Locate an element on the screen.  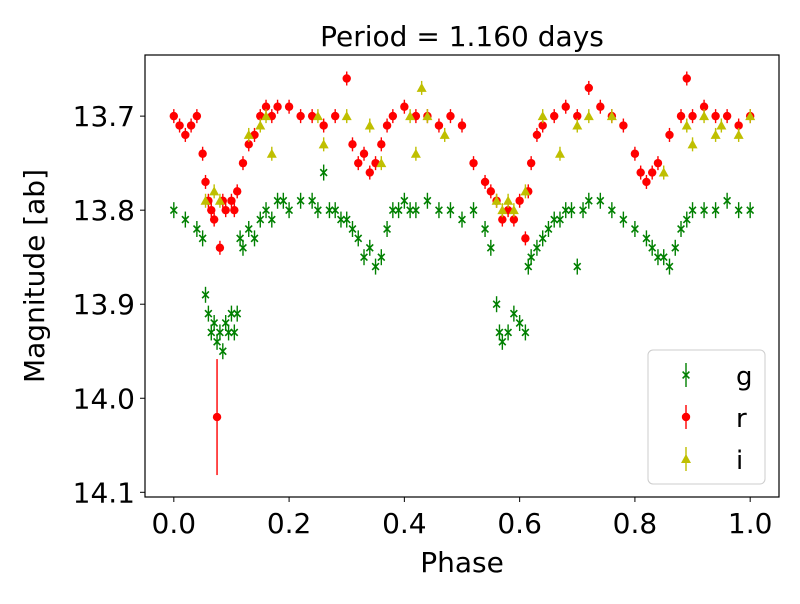
x-tick-label: 0.0 is located at coordinates (174, 523).